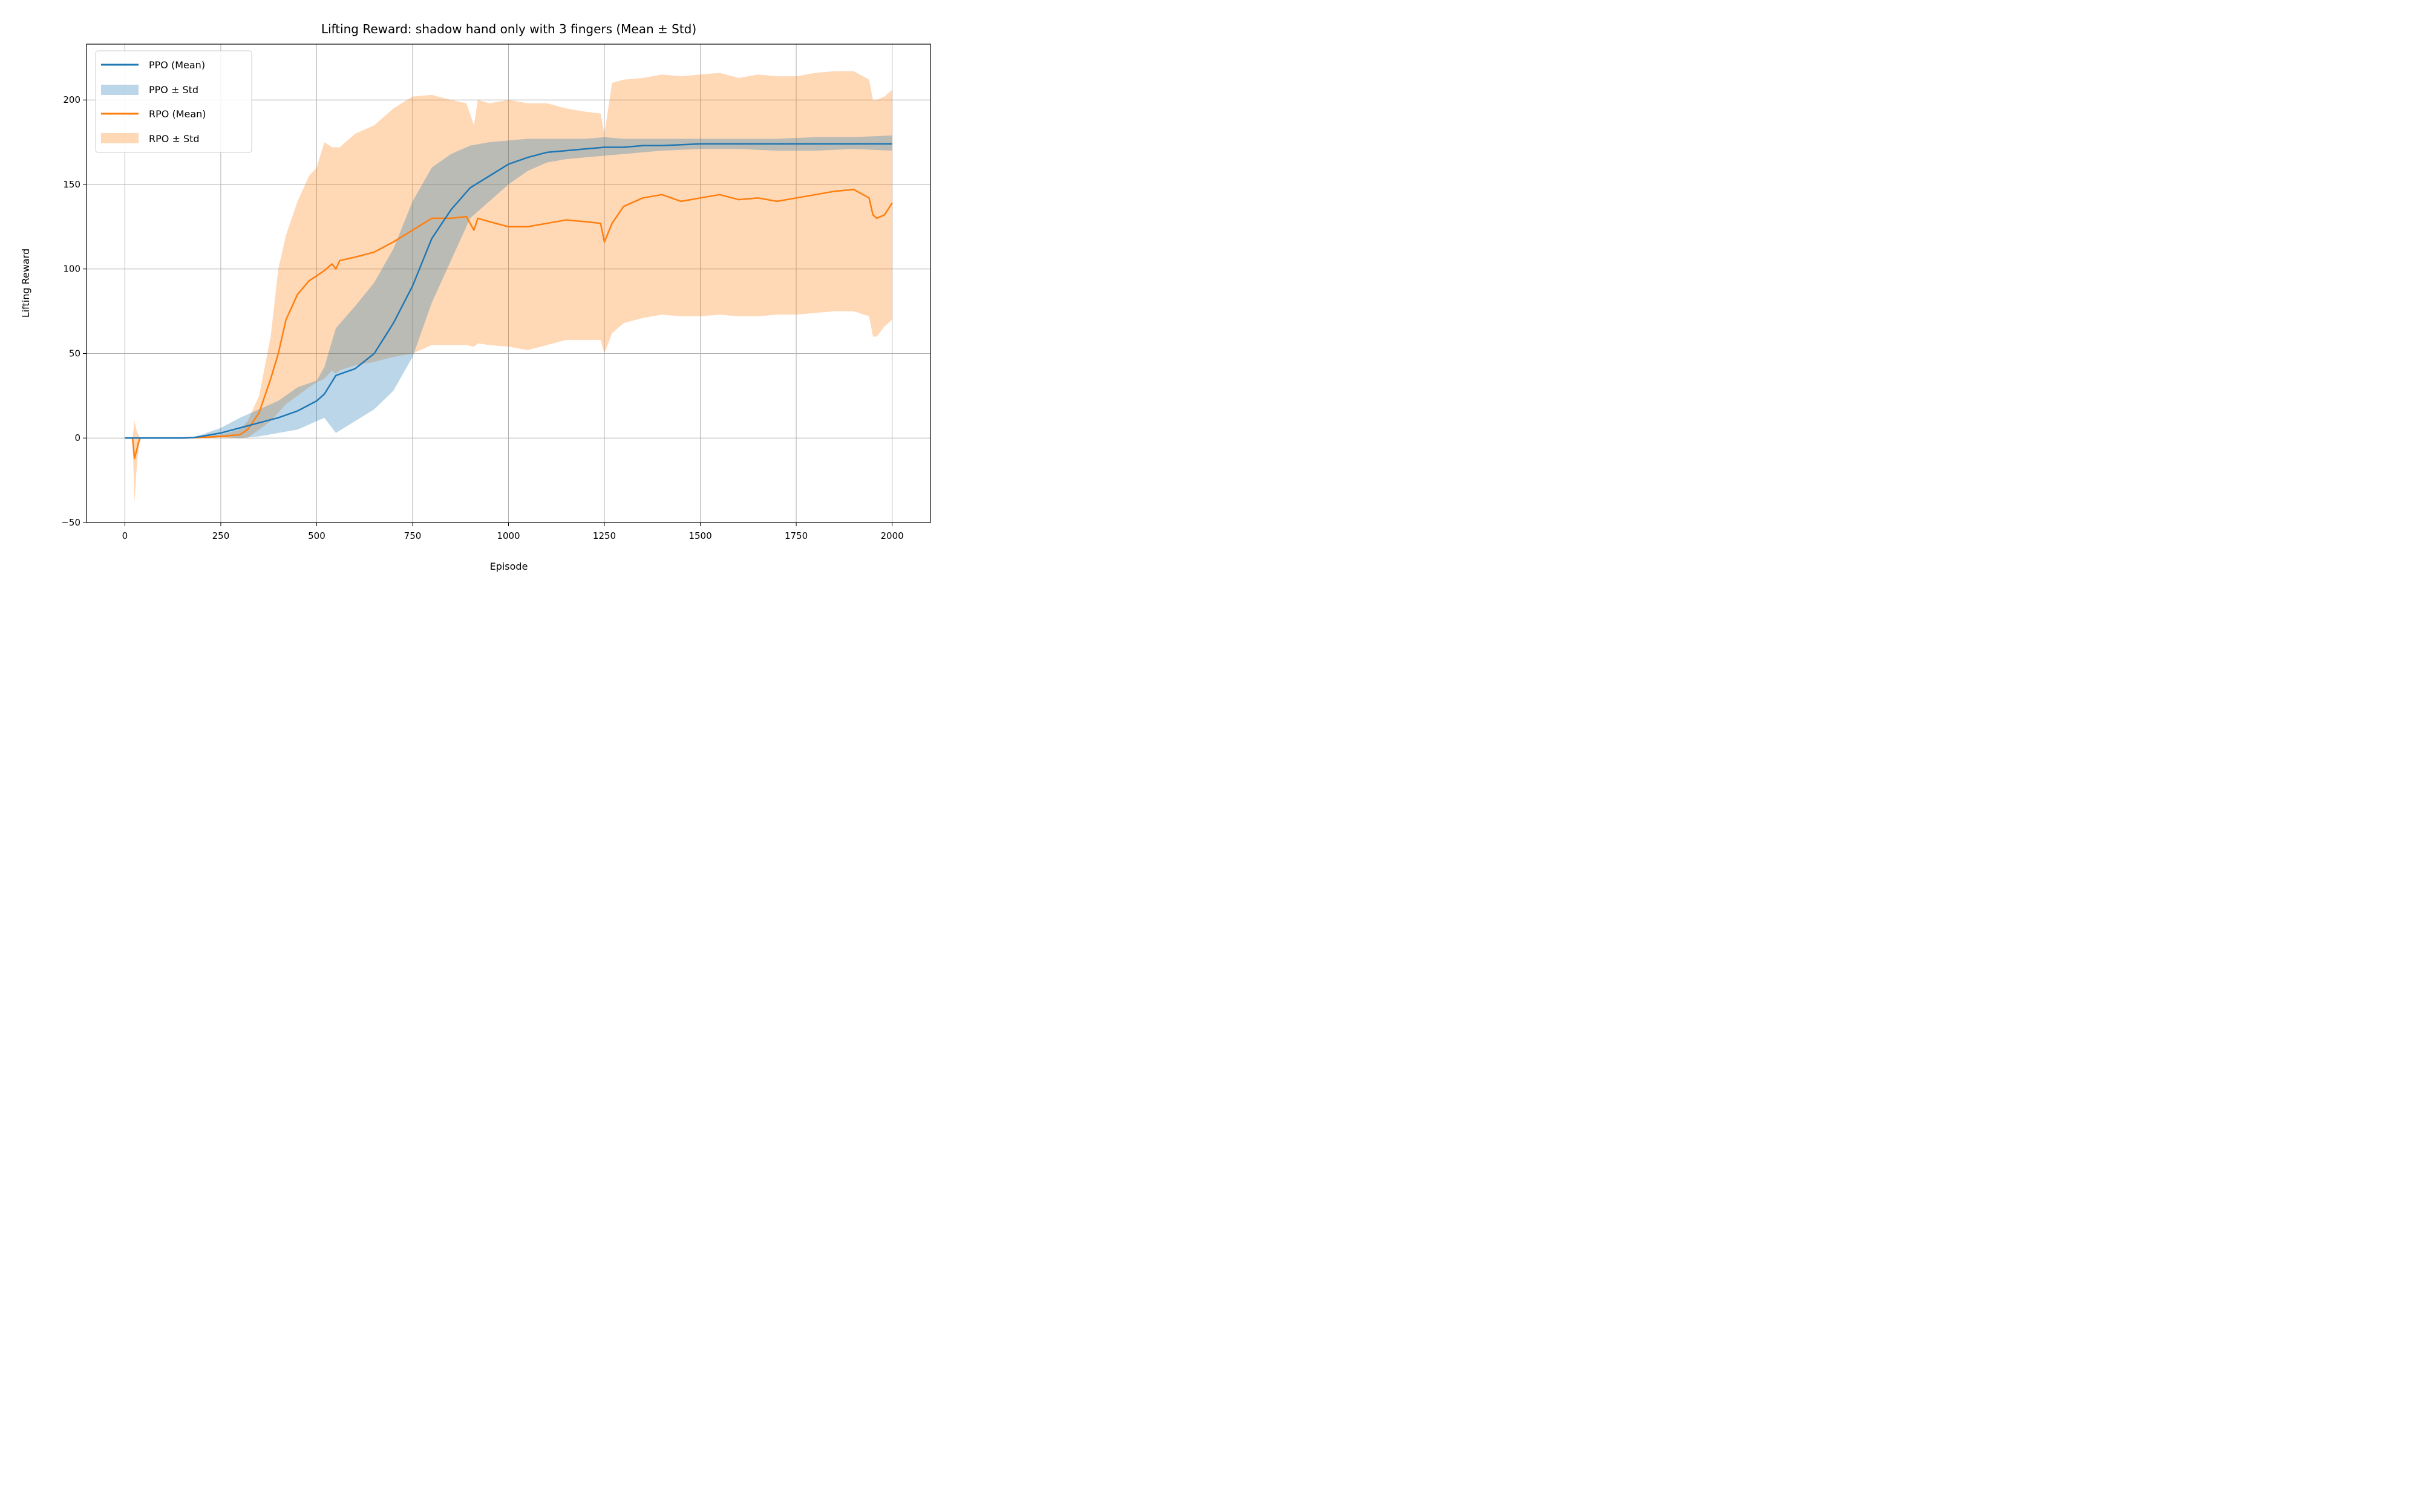 Image resolution: width=2420 pixels, height=1512 pixels. What do you see at coordinates (71, 184) in the screenshot?
I see `y-tick-label: 150` at bounding box center [71, 184].